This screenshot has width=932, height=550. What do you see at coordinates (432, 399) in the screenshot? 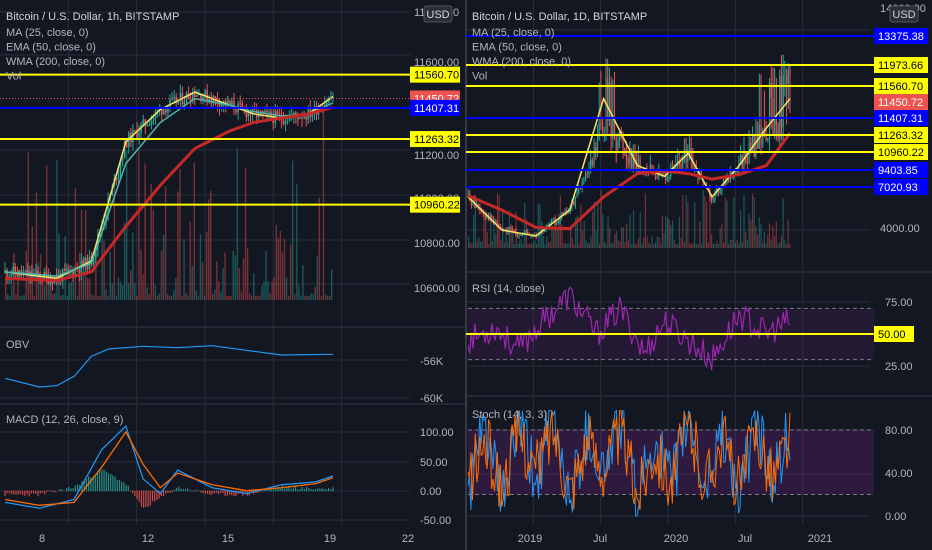
I see `obv-axis-label: -60K` at bounding box center [432, 399].